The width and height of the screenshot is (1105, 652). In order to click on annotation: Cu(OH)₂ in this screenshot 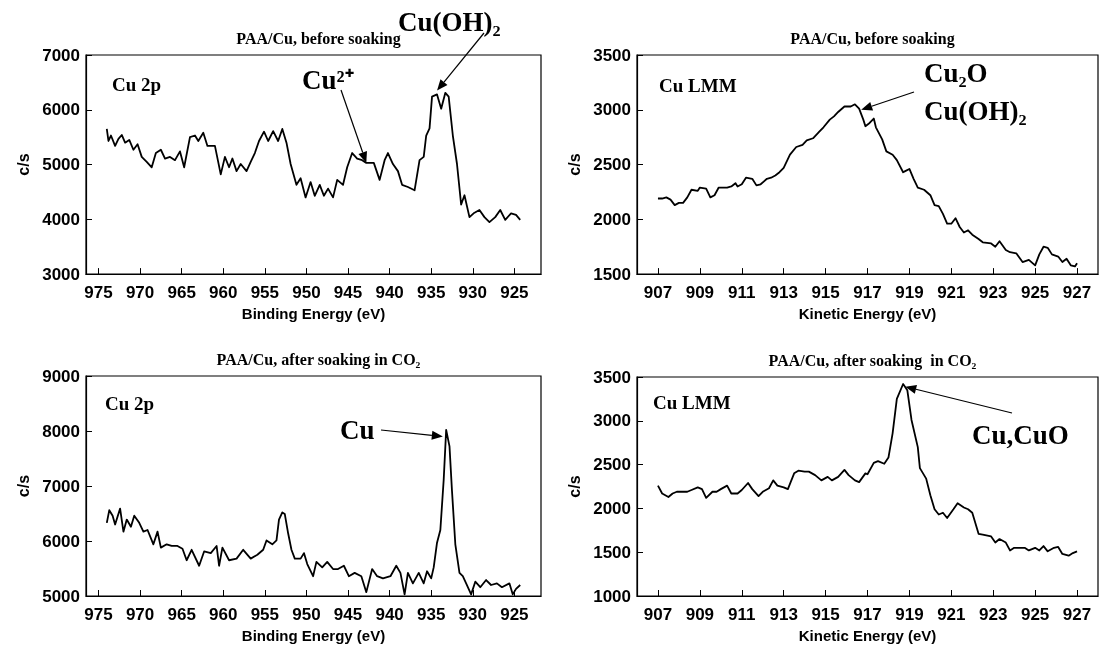, I will do `click(449, 22)`.